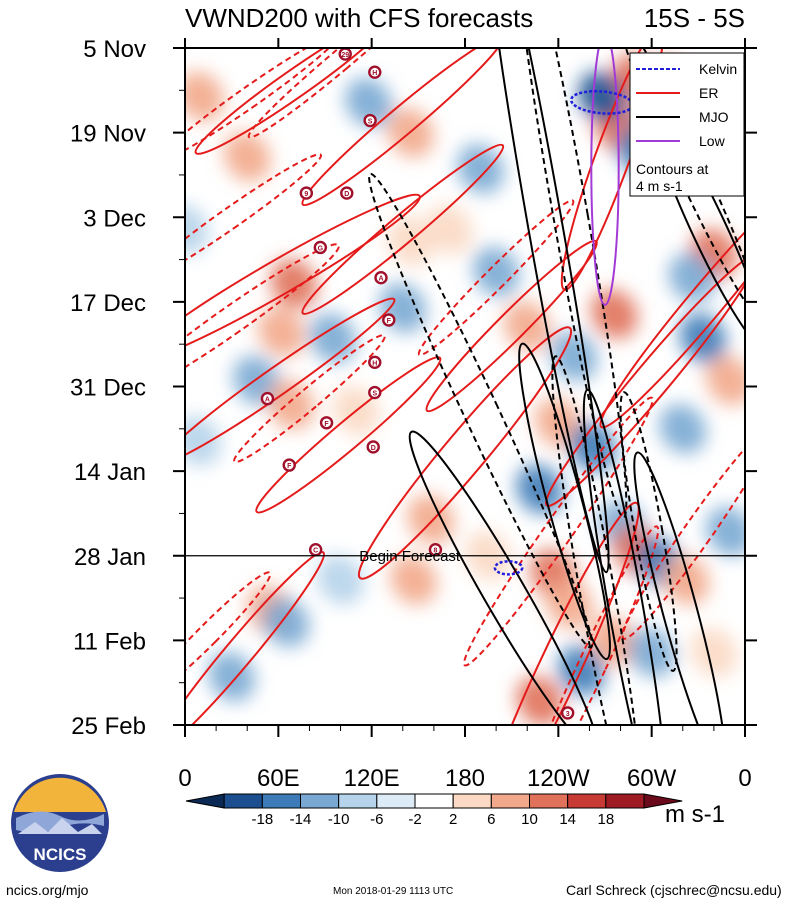 The width and height of the screenshot is (809, 907). I want to click on legend-label: Low, so click(712, 141).